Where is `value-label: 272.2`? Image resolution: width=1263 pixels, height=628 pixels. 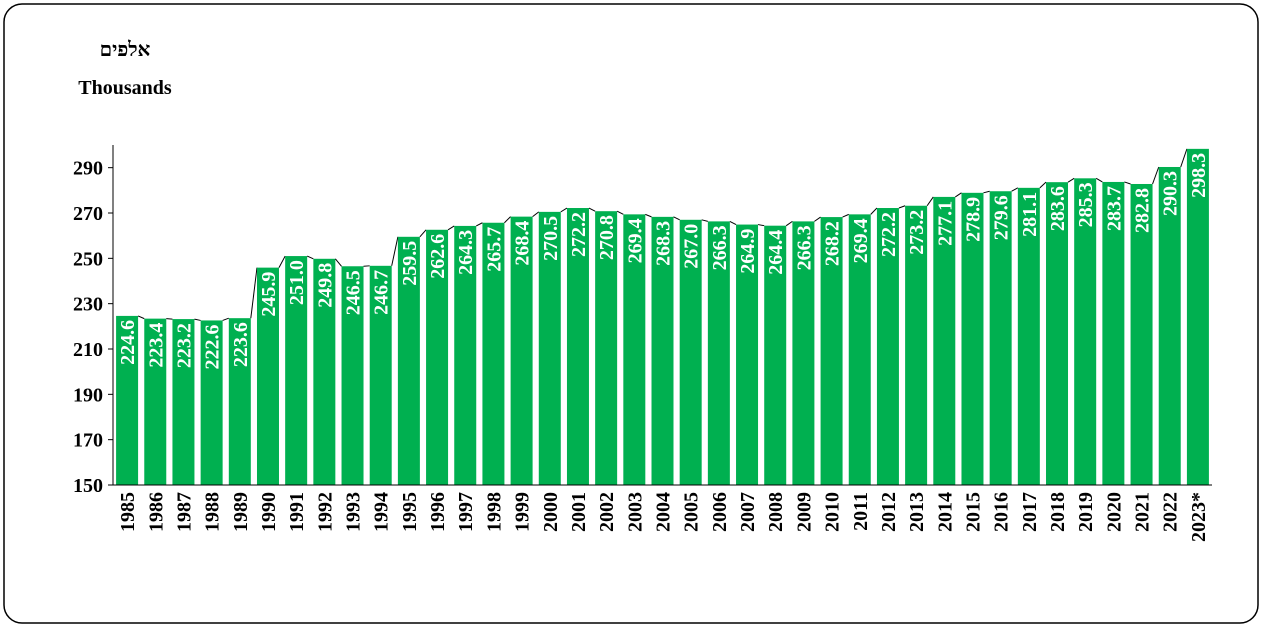
value-label: 272.2 is located at coordinates (889, 234).